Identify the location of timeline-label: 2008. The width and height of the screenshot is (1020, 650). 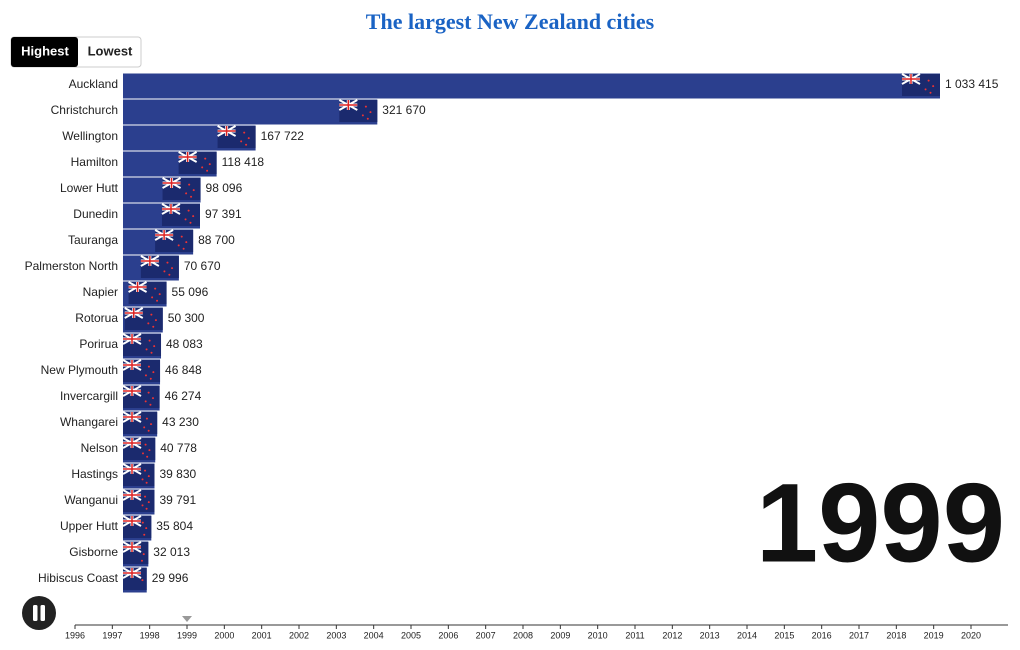
(523, 635).